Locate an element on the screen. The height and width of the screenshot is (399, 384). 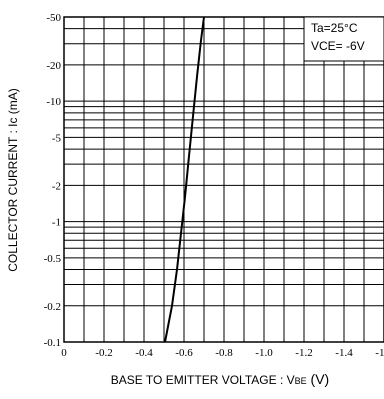
y-axis-label: COLLECTOR CURRENT : Ic (mA) is located at coordinates (13, 180).